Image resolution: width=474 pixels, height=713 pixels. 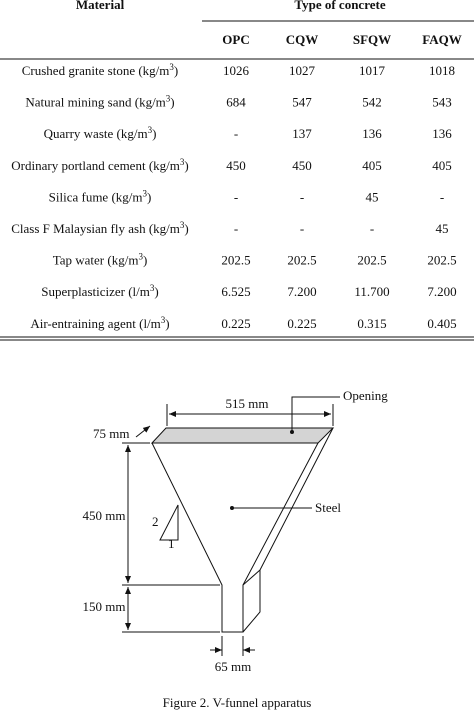 I want to click on label-text: Ordinary portland cement (kg/m, so click(x=95, y=165).